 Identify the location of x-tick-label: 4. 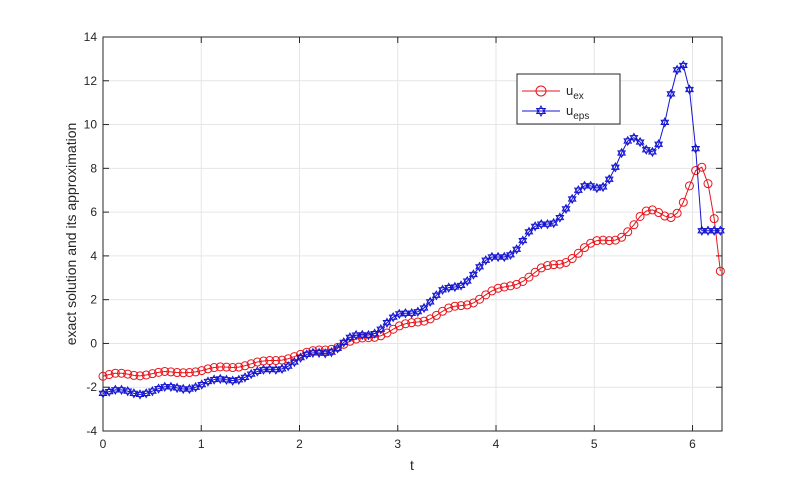
(496, 444).